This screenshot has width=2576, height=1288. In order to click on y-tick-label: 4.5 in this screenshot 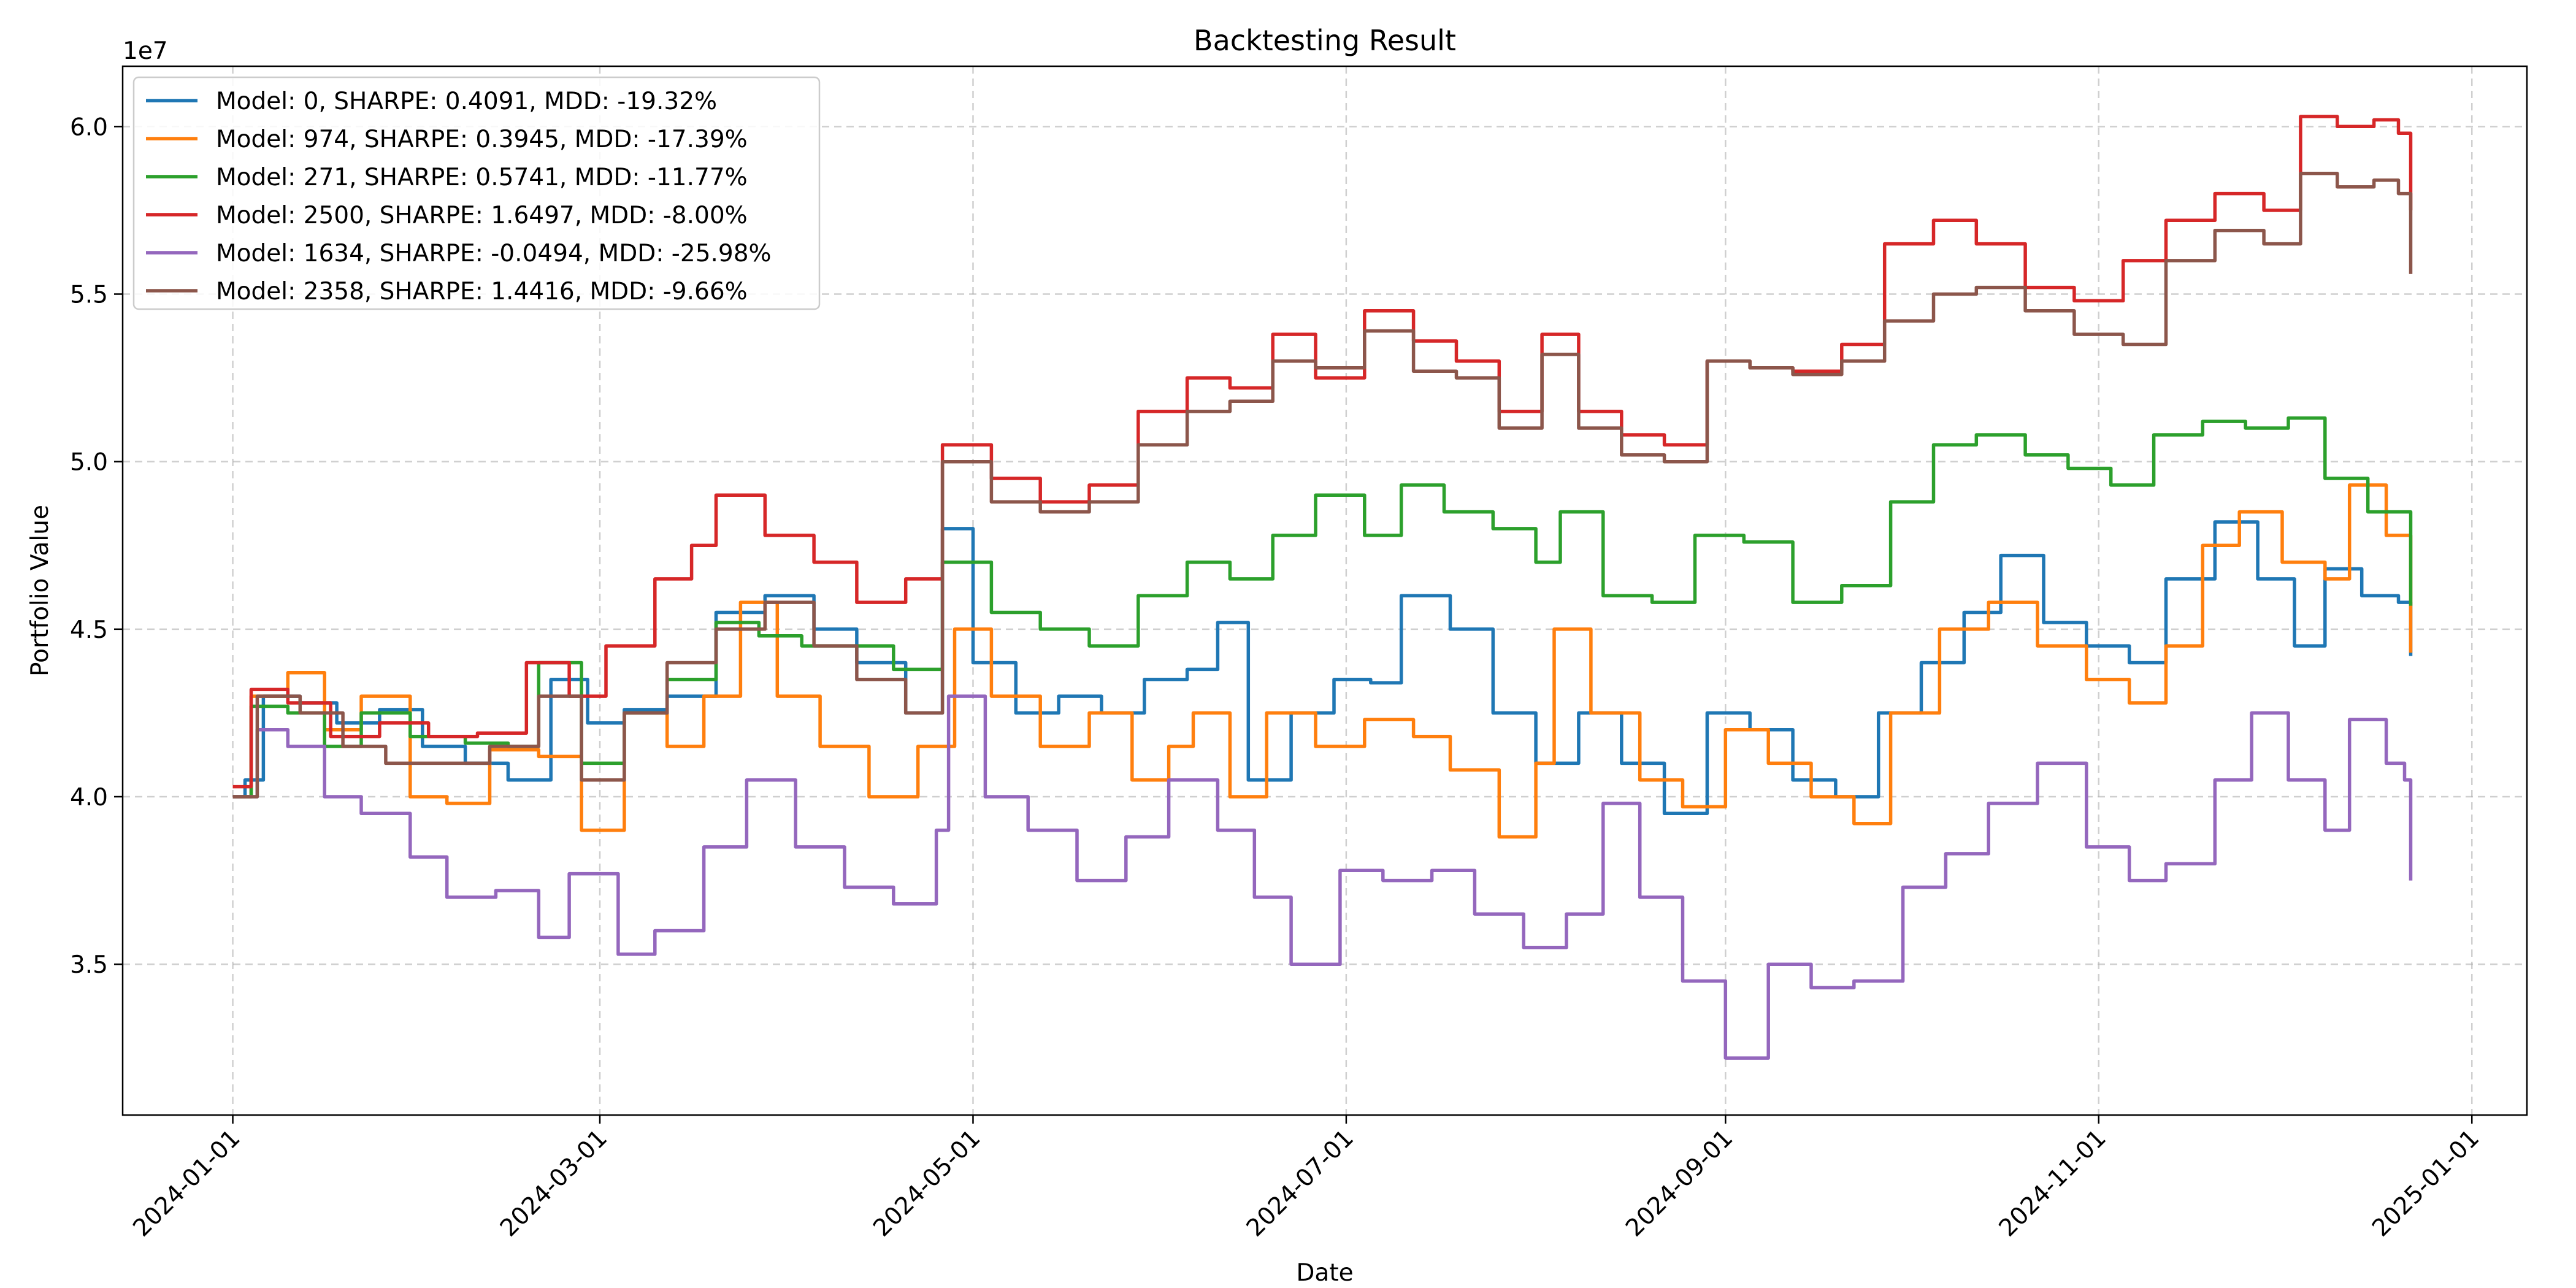, I will do `click(89, 630)`.